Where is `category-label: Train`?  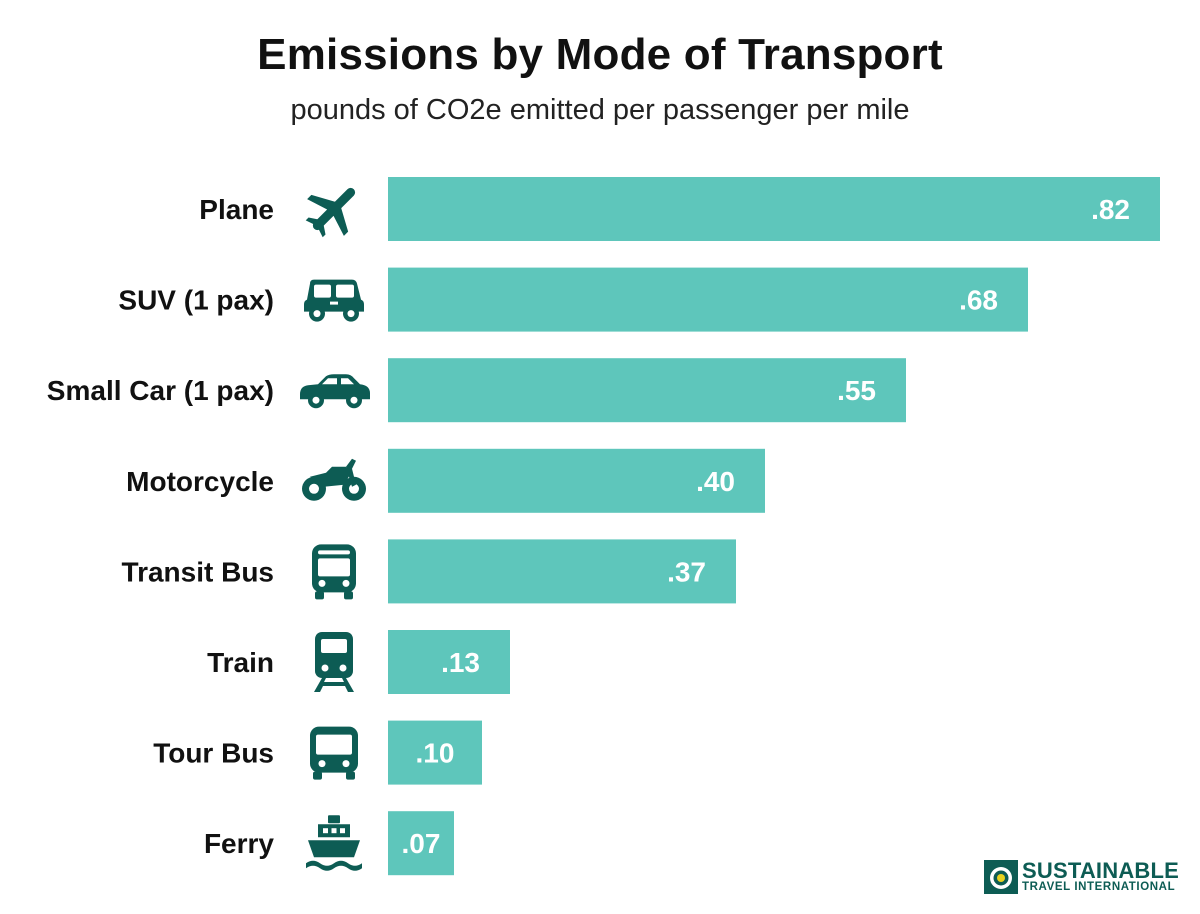
category-label: Train is located at coordinates (240, 662).